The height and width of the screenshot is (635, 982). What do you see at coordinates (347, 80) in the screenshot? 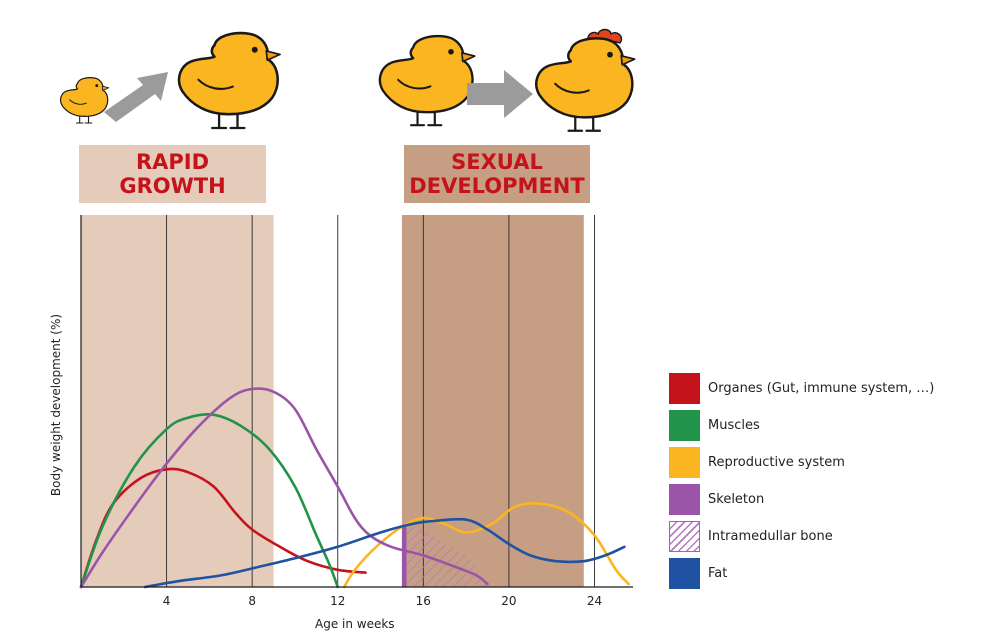
I see `icon-row` at bounding box center [347, 80].